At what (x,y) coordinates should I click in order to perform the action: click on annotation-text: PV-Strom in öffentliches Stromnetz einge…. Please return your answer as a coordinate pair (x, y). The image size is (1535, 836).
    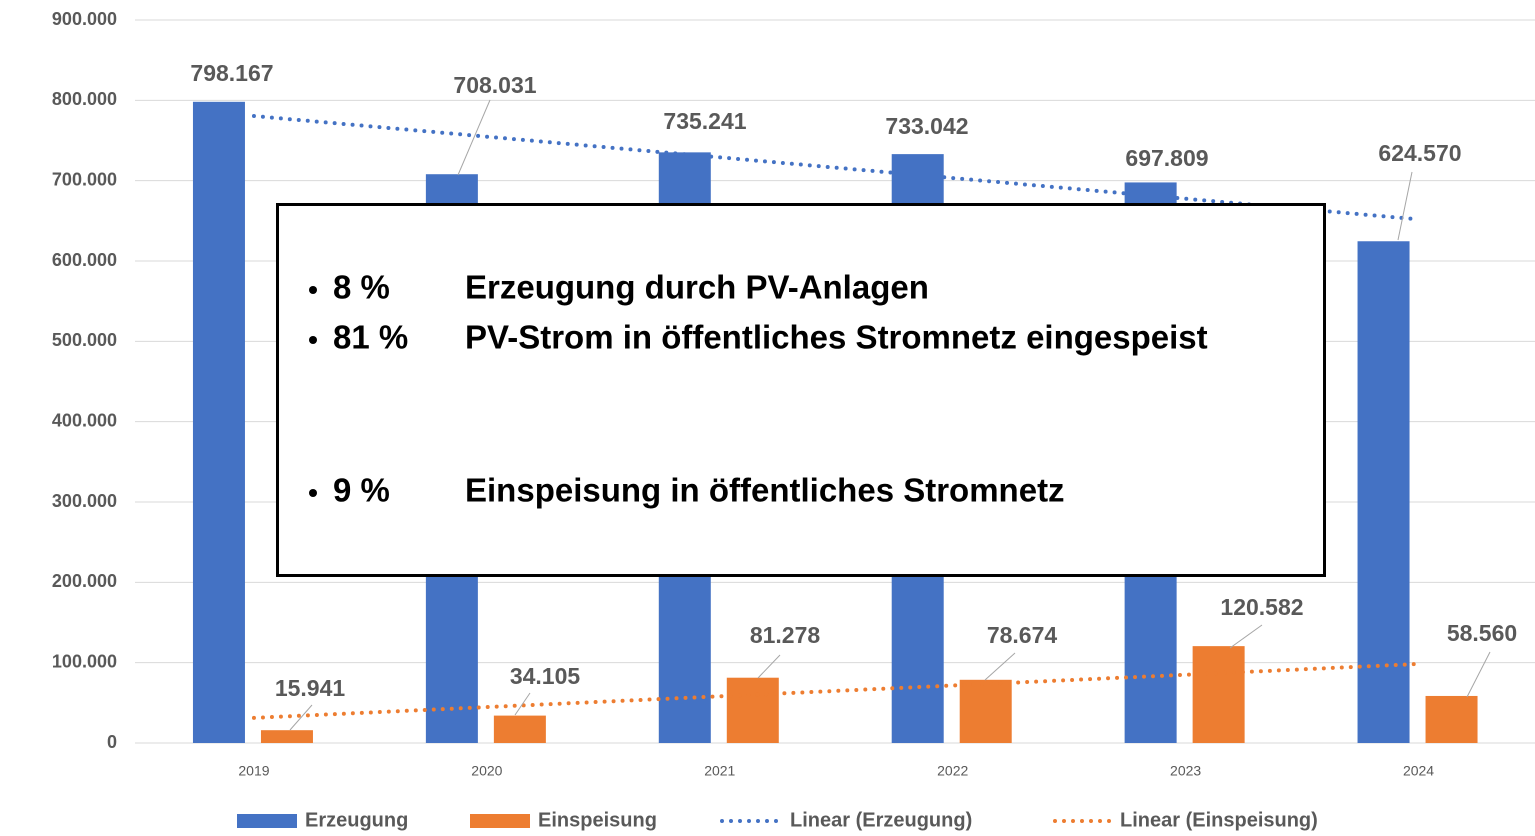
    Looking at the image, I should click on (836, 337).